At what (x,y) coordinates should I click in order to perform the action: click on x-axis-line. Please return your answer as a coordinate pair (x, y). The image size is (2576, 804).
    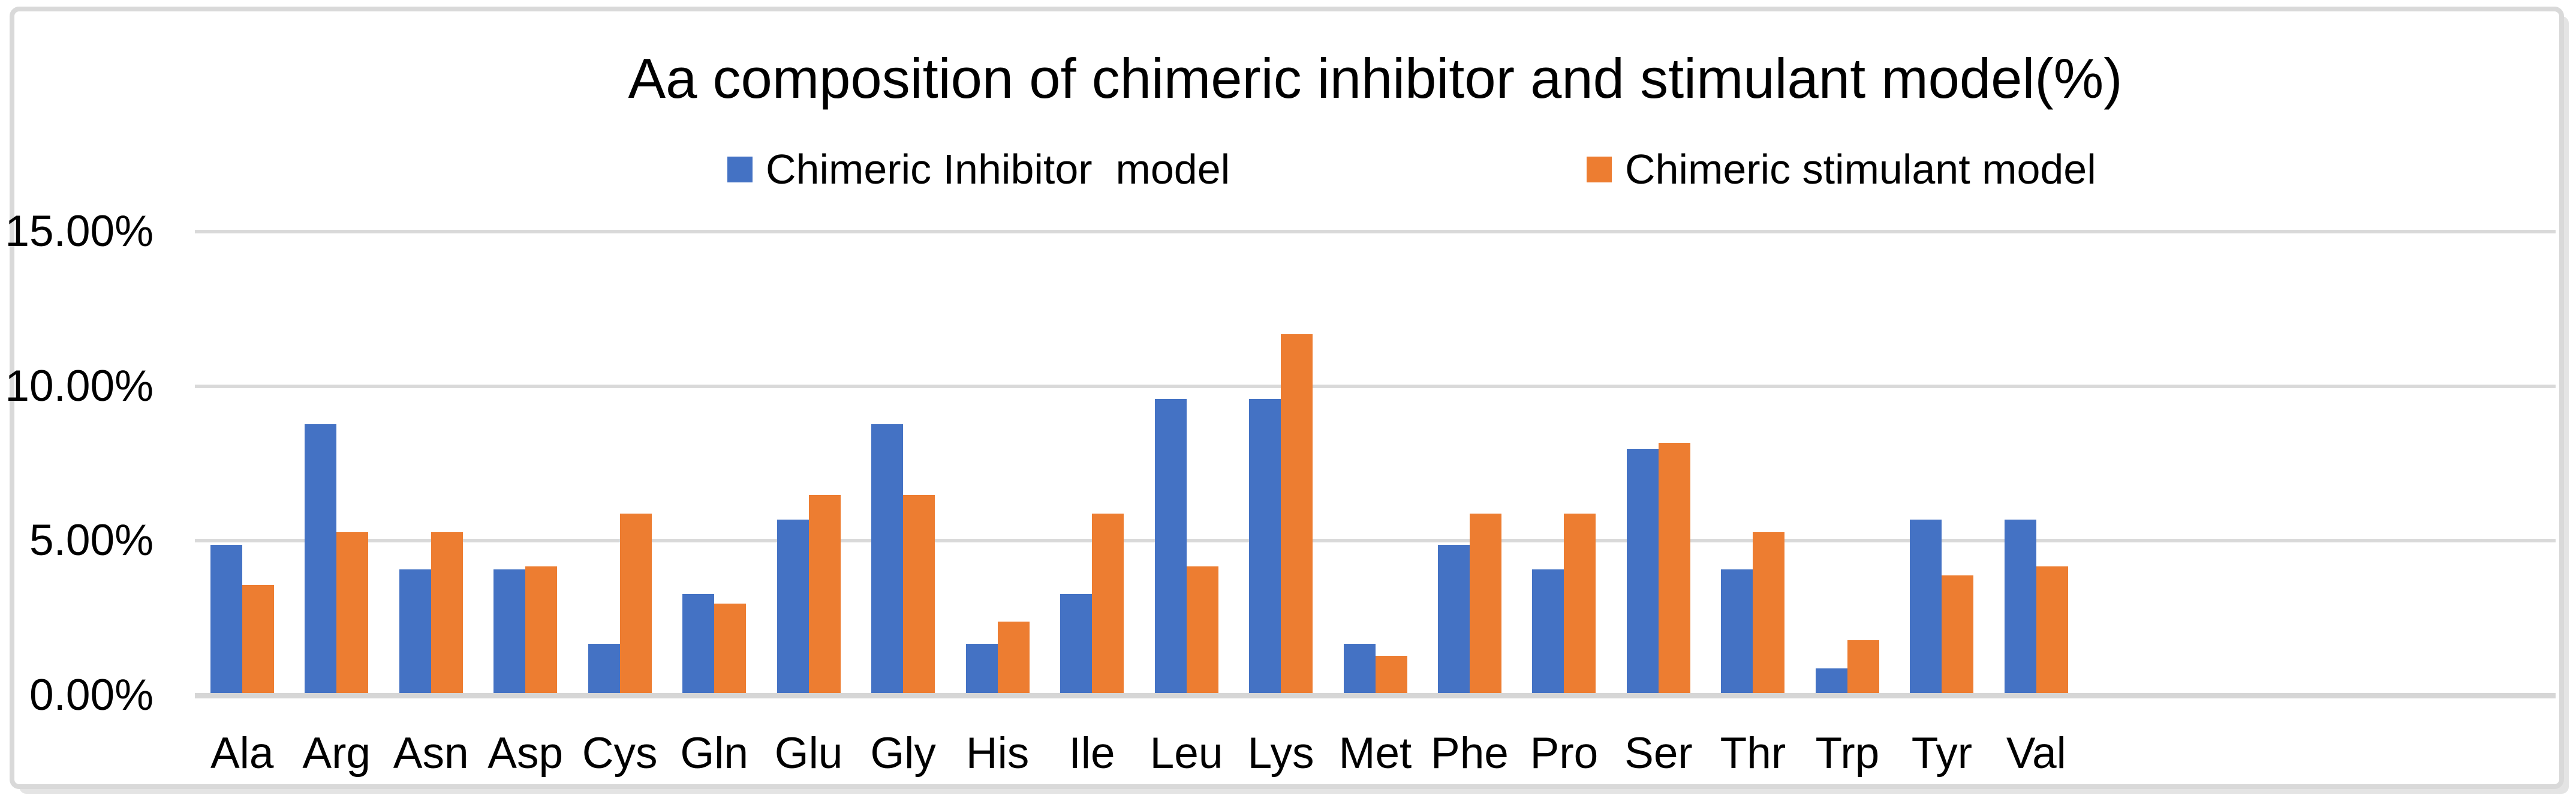
    Looking at the image, I should click on (1375, 695).